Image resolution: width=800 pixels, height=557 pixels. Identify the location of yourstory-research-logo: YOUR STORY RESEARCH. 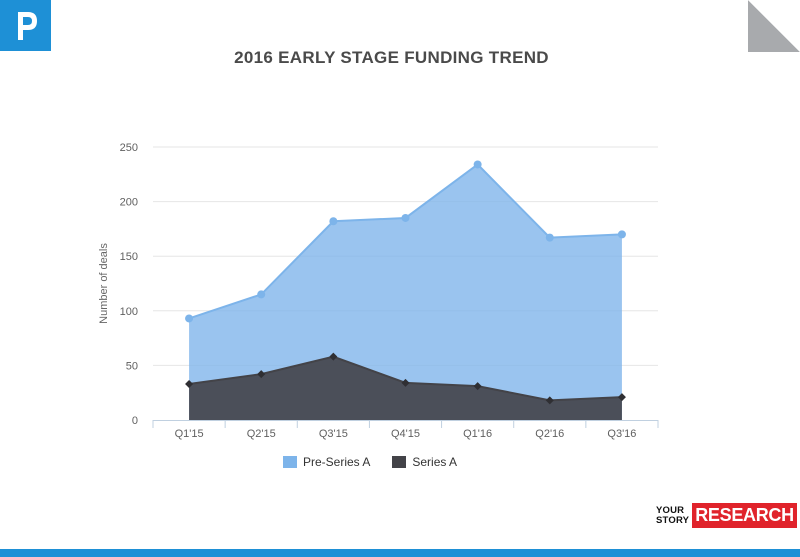
(726, 515).